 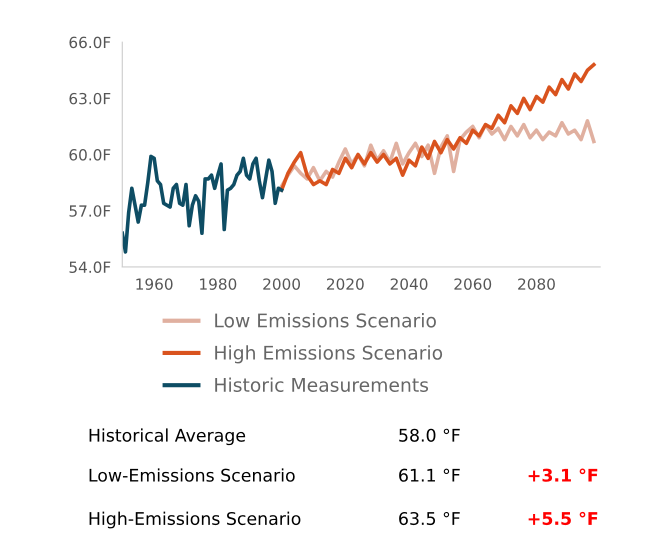 What do you see at coordinates (328, 354) in the screenshot?
I see `legend-label: High Emissions Scenario` at bounding box center [328, 354].